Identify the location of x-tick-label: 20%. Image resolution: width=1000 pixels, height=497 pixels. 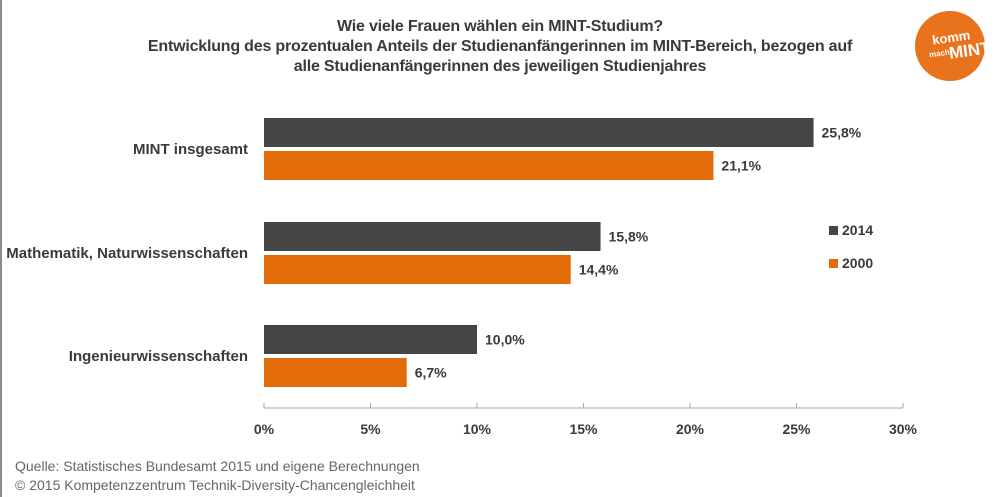
(690, 429).